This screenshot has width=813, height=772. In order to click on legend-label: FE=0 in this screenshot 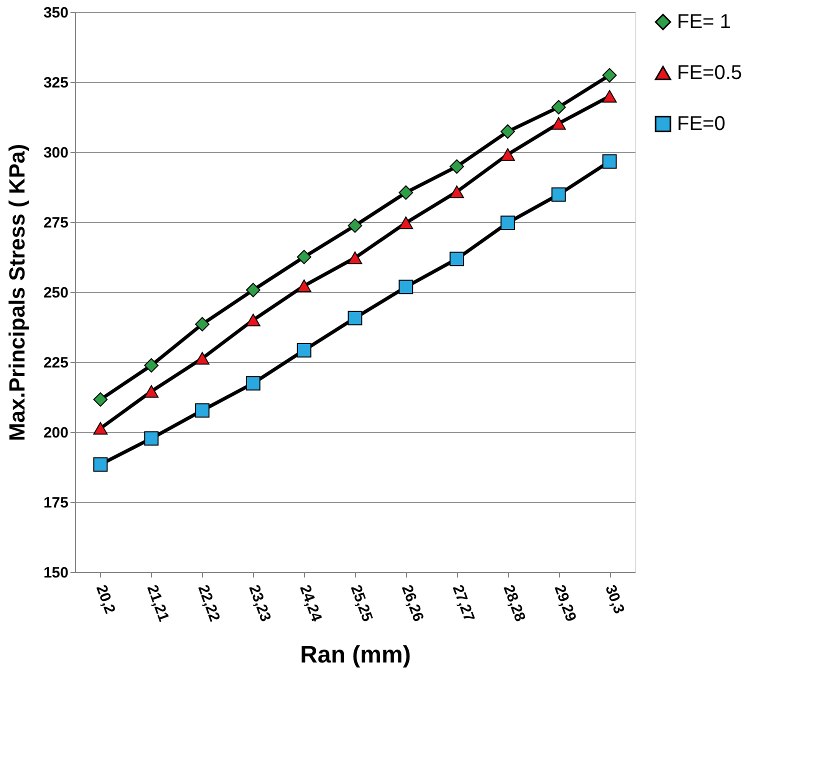, I will do `click(701, 124)`.